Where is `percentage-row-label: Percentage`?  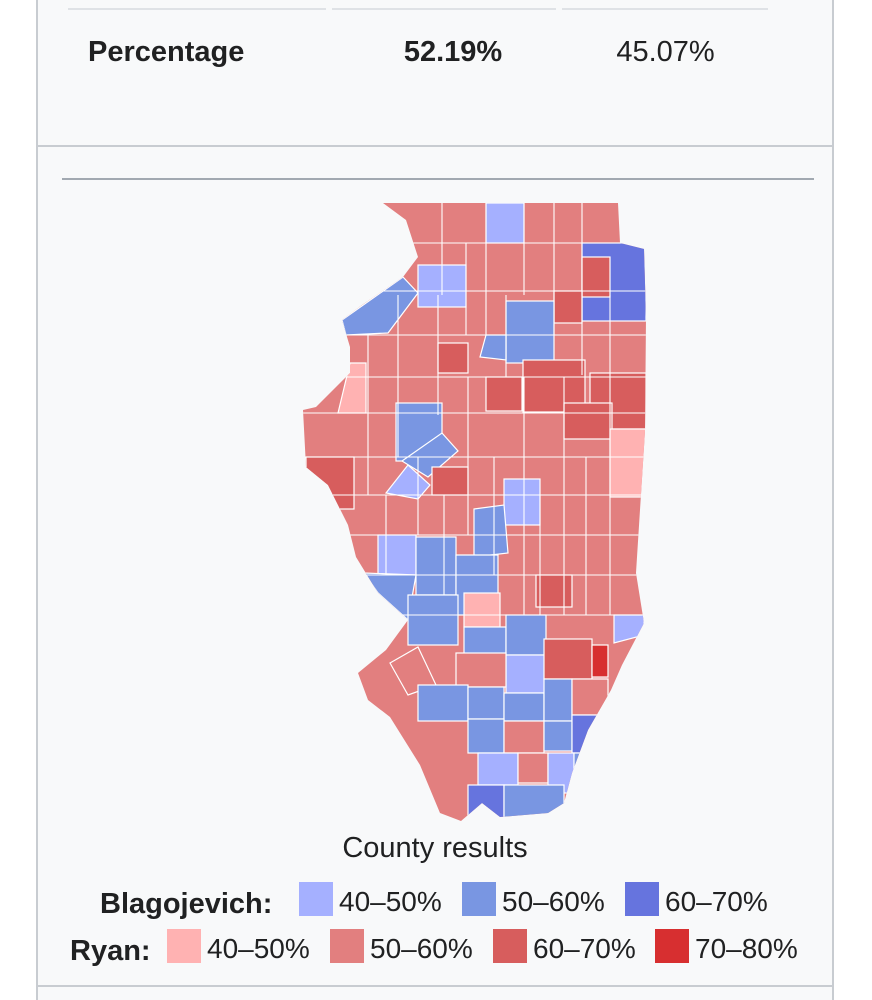 percentage-row-label: Percentage is located at coordinates (166, 52).